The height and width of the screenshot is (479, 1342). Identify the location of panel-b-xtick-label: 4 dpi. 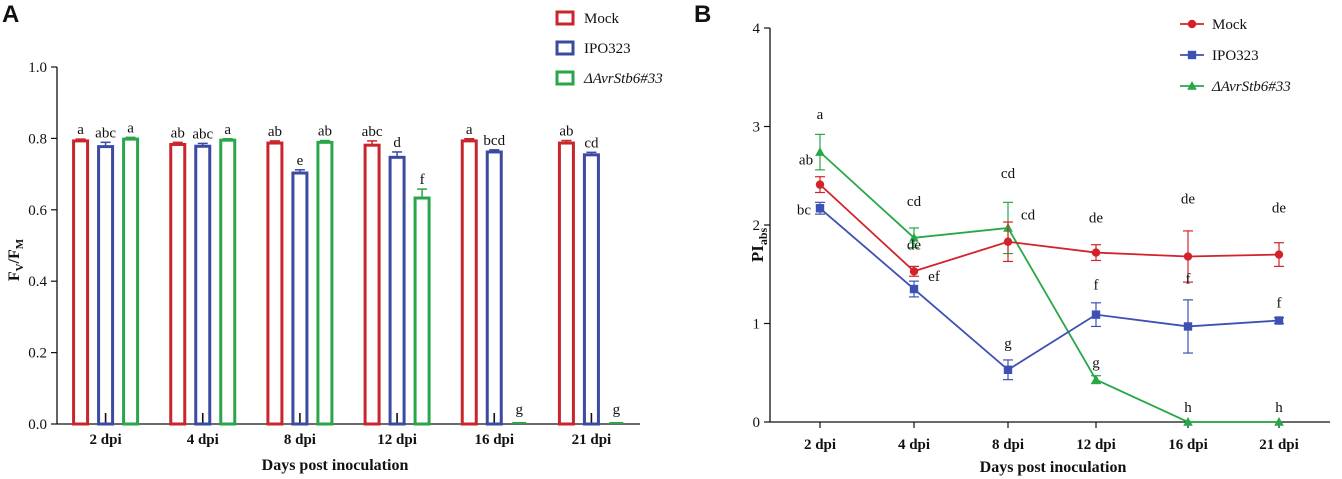
(914, 445).